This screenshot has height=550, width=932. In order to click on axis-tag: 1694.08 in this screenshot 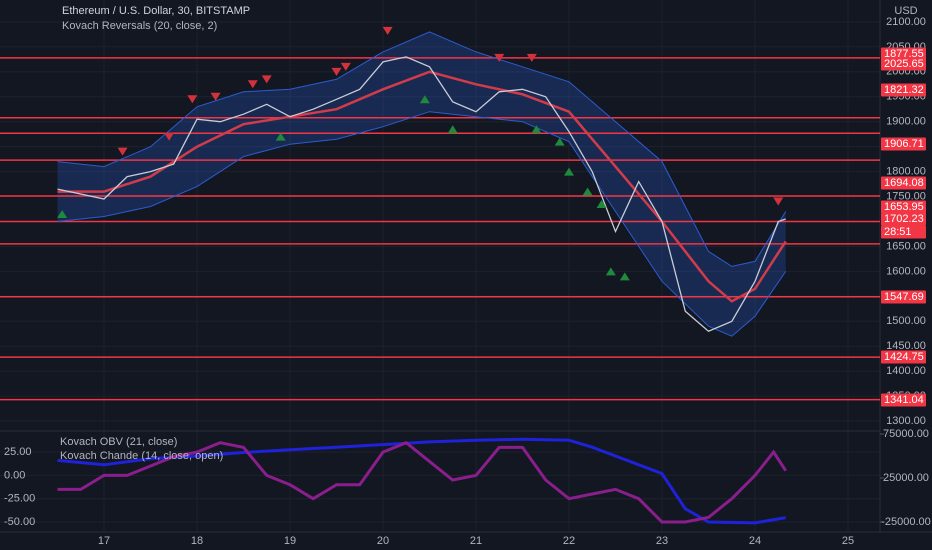, I will do `click(904, 183)`.